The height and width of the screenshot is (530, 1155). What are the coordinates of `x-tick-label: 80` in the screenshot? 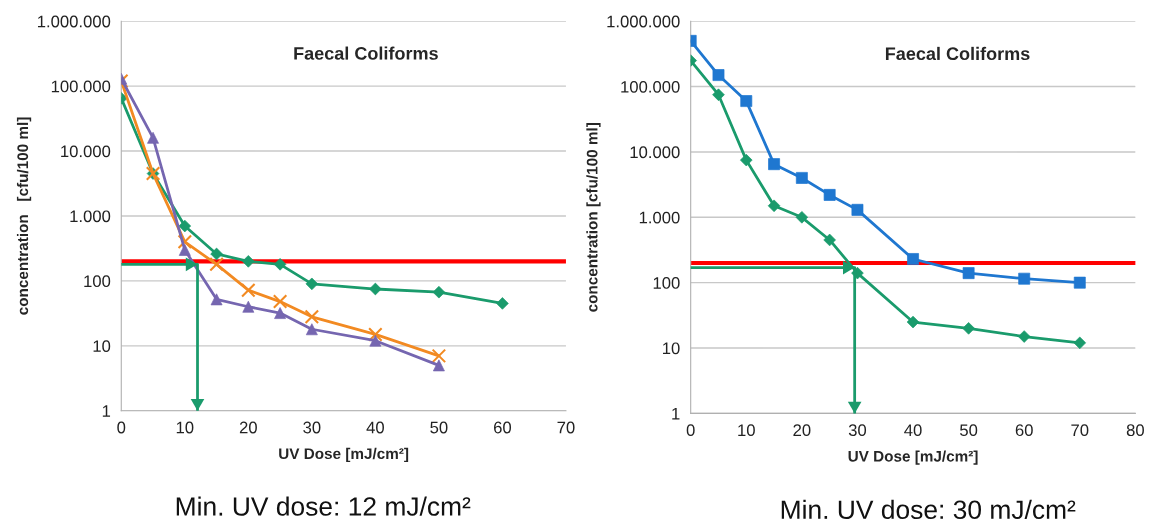 It's located at (1135, 430).